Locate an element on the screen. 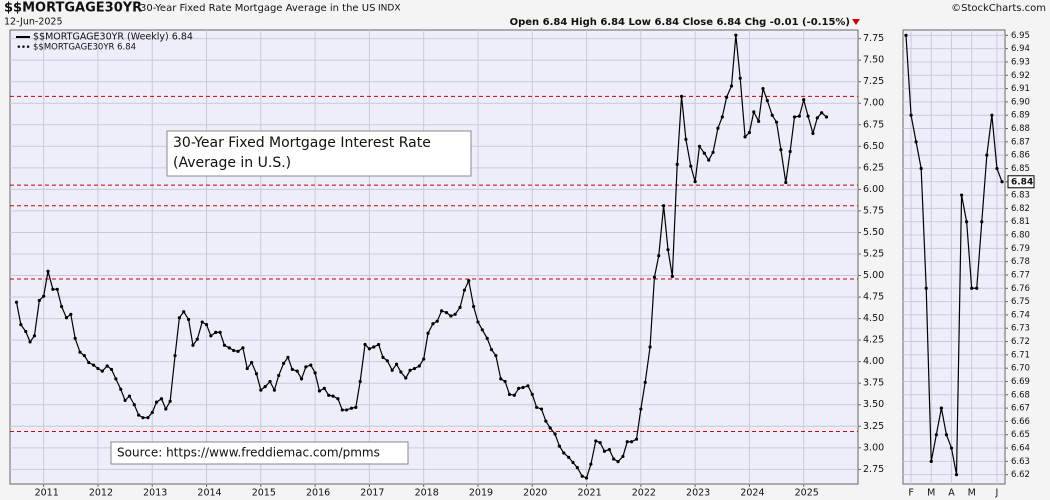 The image size is (1050, 500). y-tick-label: 6.72 is located at coordinates (1020, 342).